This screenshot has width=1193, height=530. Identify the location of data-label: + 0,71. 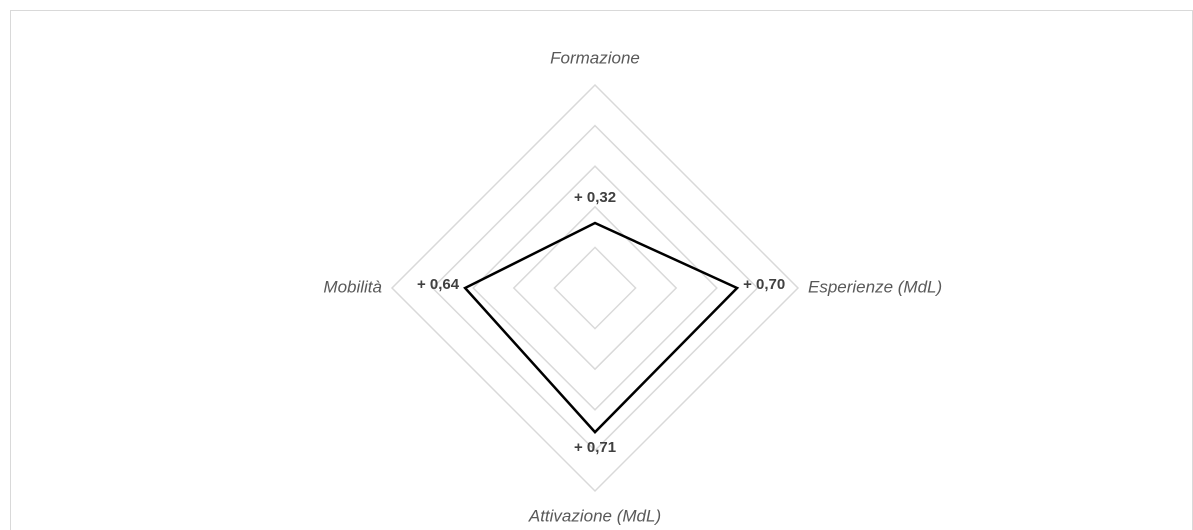
(595, 447).